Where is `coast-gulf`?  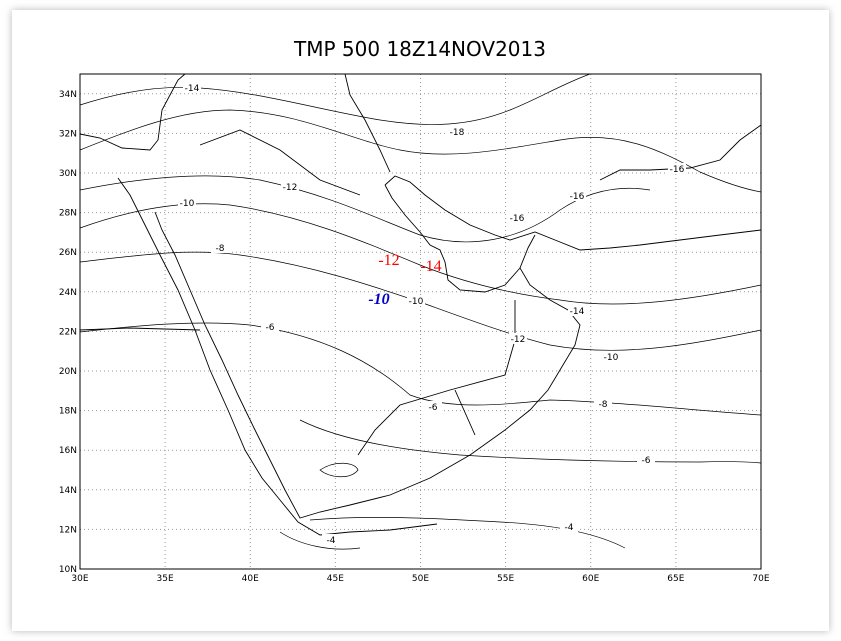
coast-gulf is located at coordinates (452, 238).